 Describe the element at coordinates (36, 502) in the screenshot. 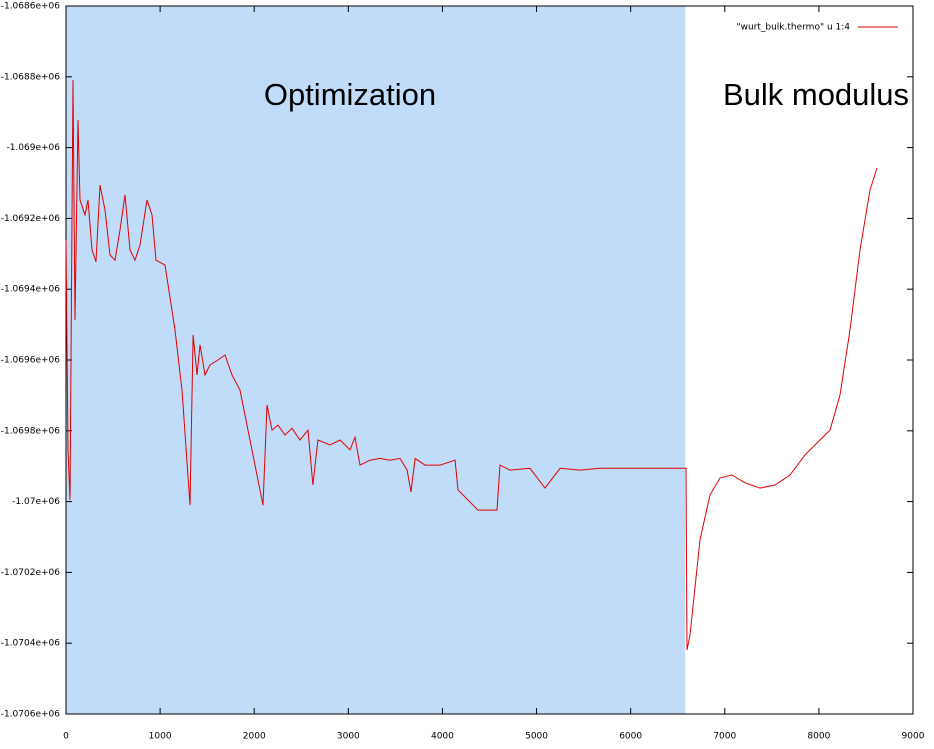

I see `y-tick-label: -1.07e+06` at that location.